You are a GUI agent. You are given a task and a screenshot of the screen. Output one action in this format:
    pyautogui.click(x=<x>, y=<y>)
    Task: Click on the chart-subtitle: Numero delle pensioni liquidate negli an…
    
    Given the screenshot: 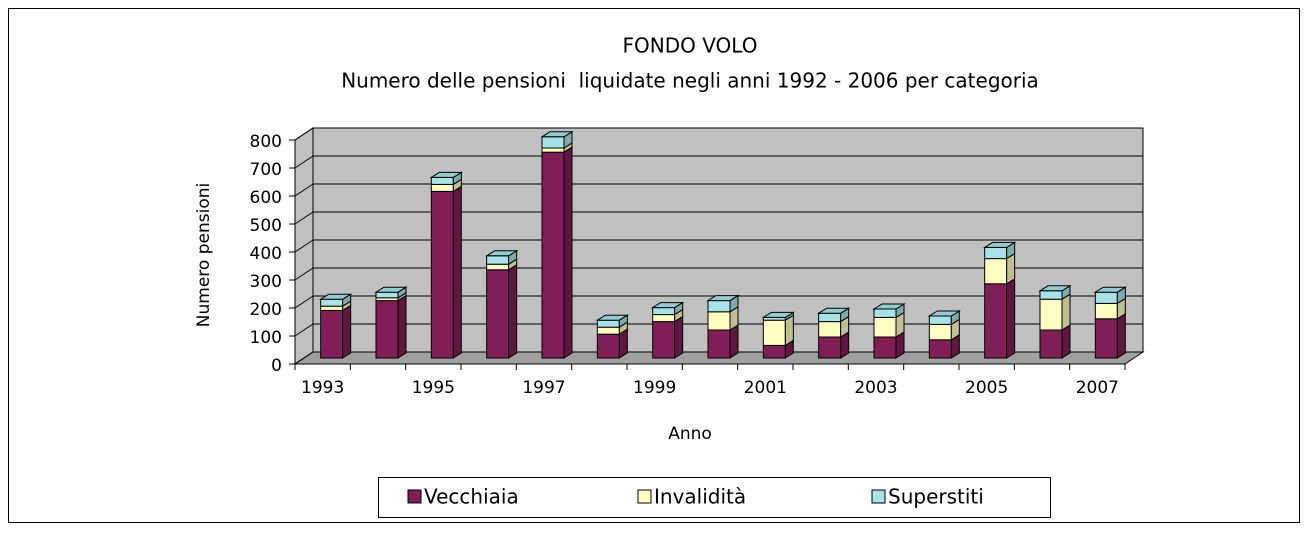 What is the action you would take?
    pyautogui.click(x=690, y=81)
    